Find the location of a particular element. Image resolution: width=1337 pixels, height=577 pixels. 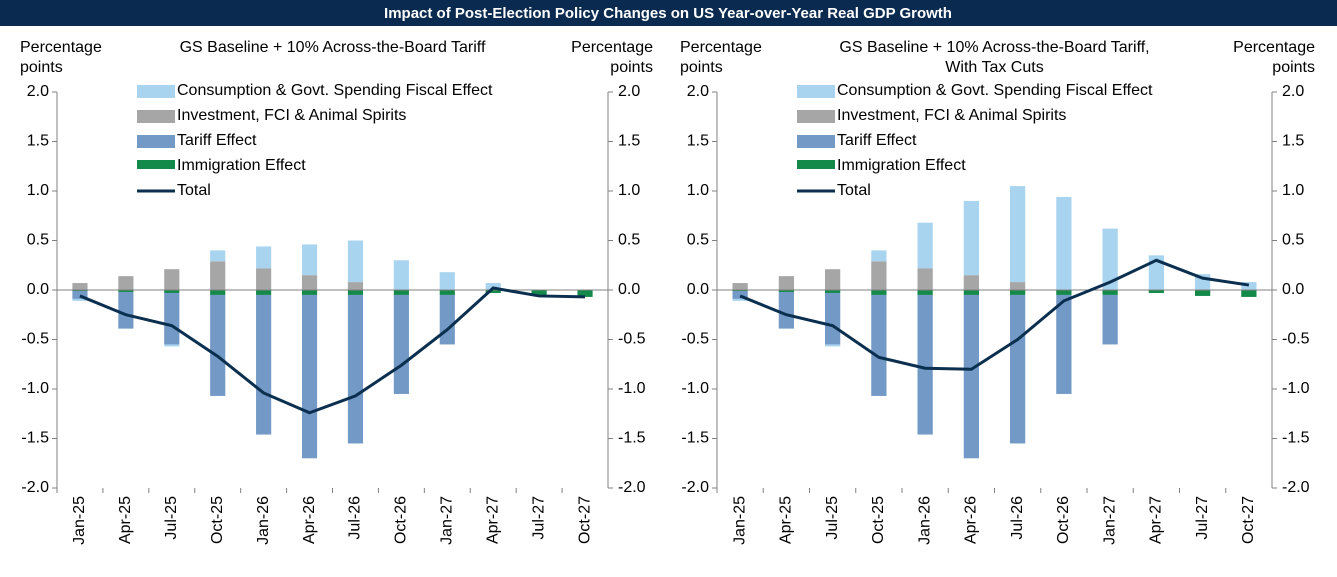

x-tick-label: Jan-26 is located at coordinates (263, 520).